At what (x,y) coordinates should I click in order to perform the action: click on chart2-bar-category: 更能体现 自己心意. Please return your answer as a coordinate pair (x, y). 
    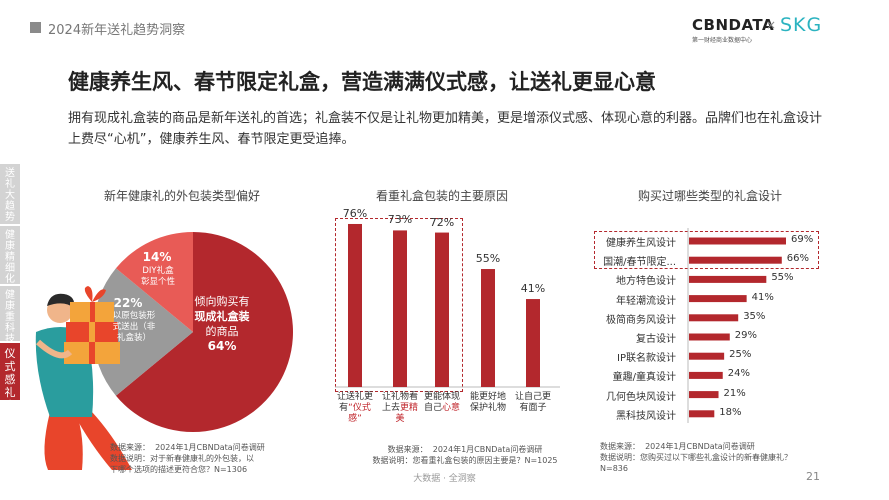
    Looking at the image, I should click on (442, 402).